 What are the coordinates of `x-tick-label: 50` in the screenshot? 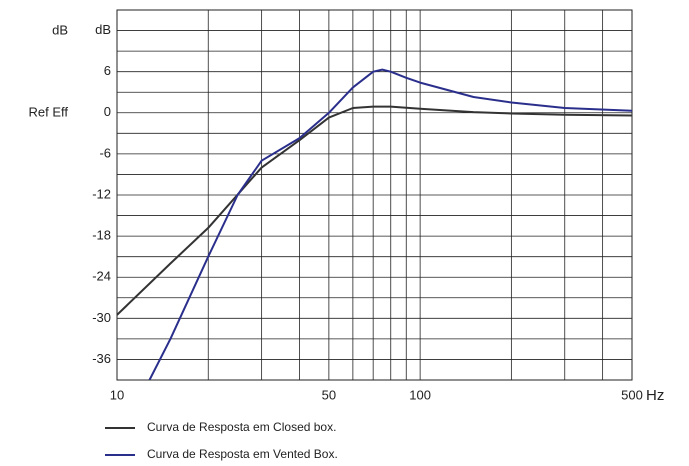 It's located at (329, 394).